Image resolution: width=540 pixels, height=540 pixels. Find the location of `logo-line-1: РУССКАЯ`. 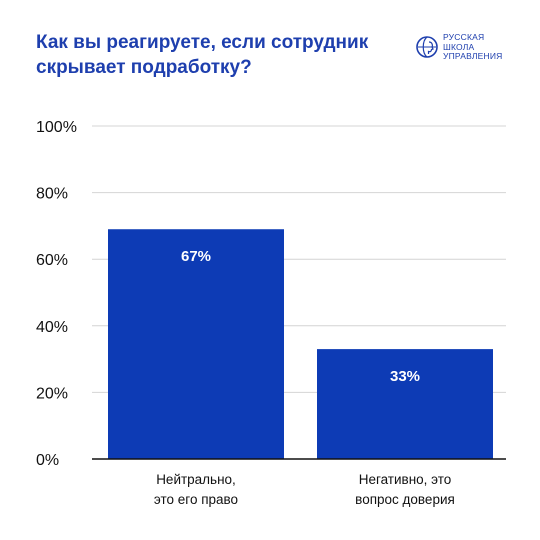

logo-line-1: РУССКАЯ is located at coordinates (464, 37).